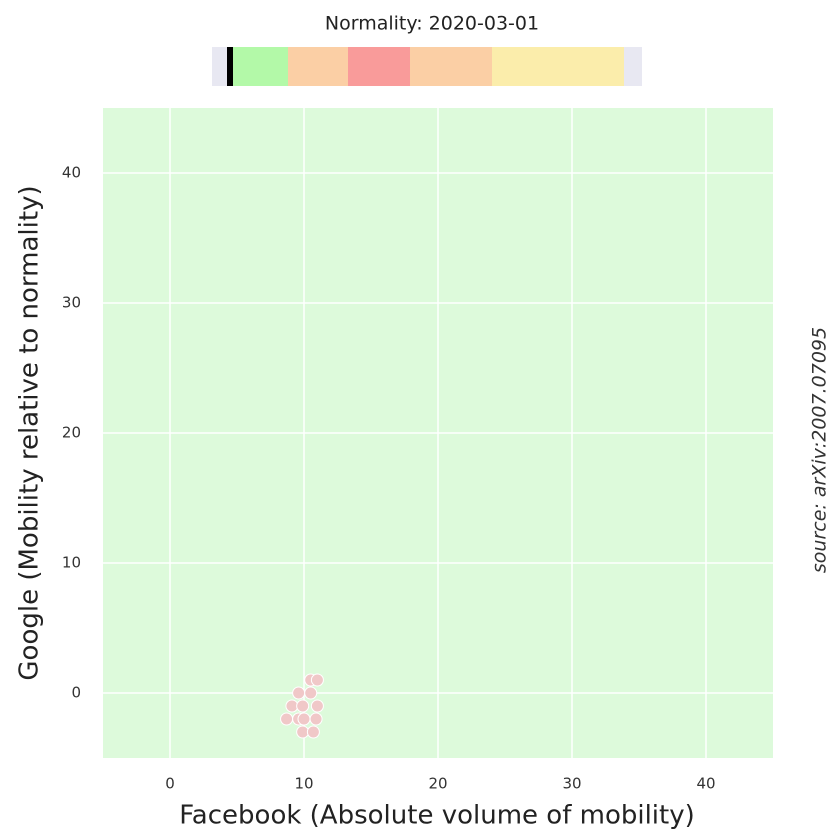 This screenshot has height=833, width=834. Describe the element at coordinates (30, 432) in the screenshot. I see `y-axis-label: Google (Mobility relative to normality)` at that location.